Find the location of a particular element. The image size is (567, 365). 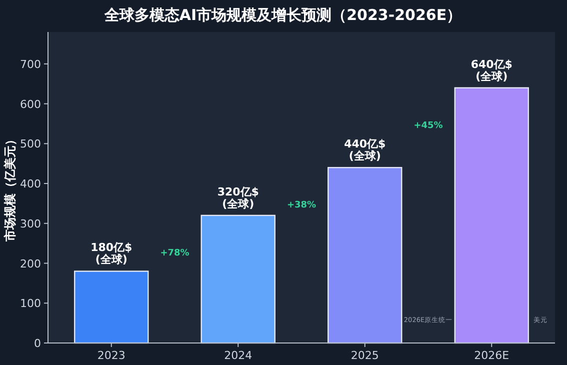

annotation: +38% is located at coordinates (301, 205).